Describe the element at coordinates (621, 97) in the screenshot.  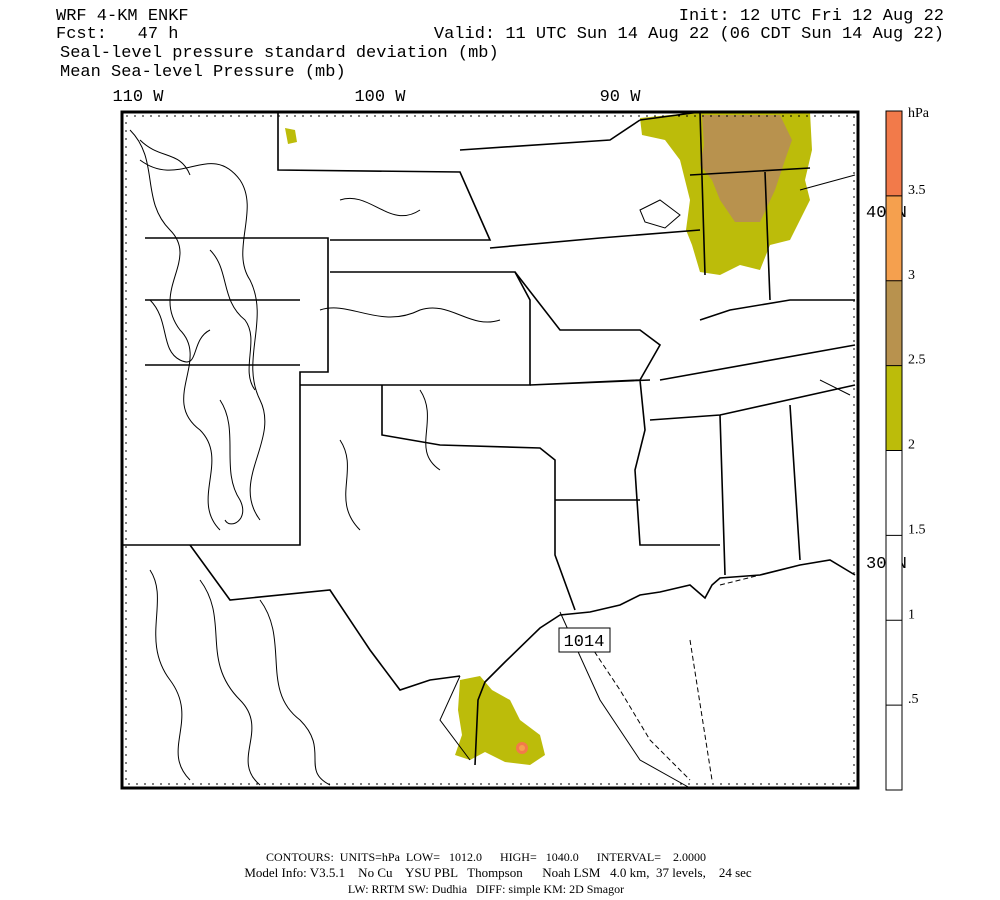
I see `longitude-label: 90 W` at that location.